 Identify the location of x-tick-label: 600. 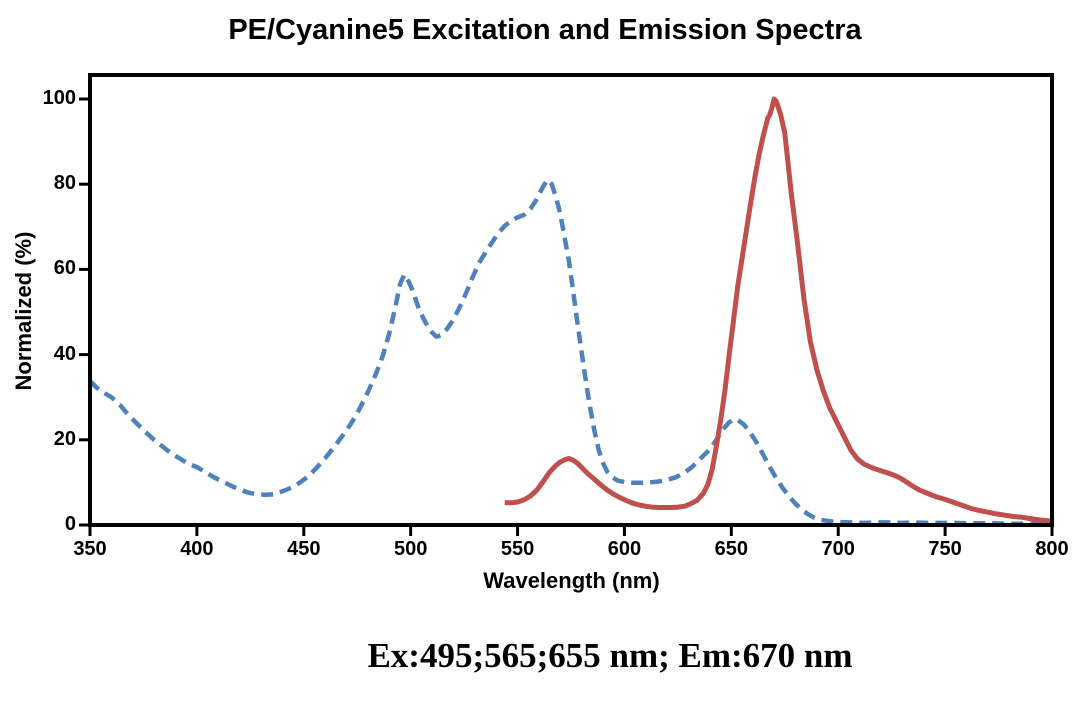
(624, 549).